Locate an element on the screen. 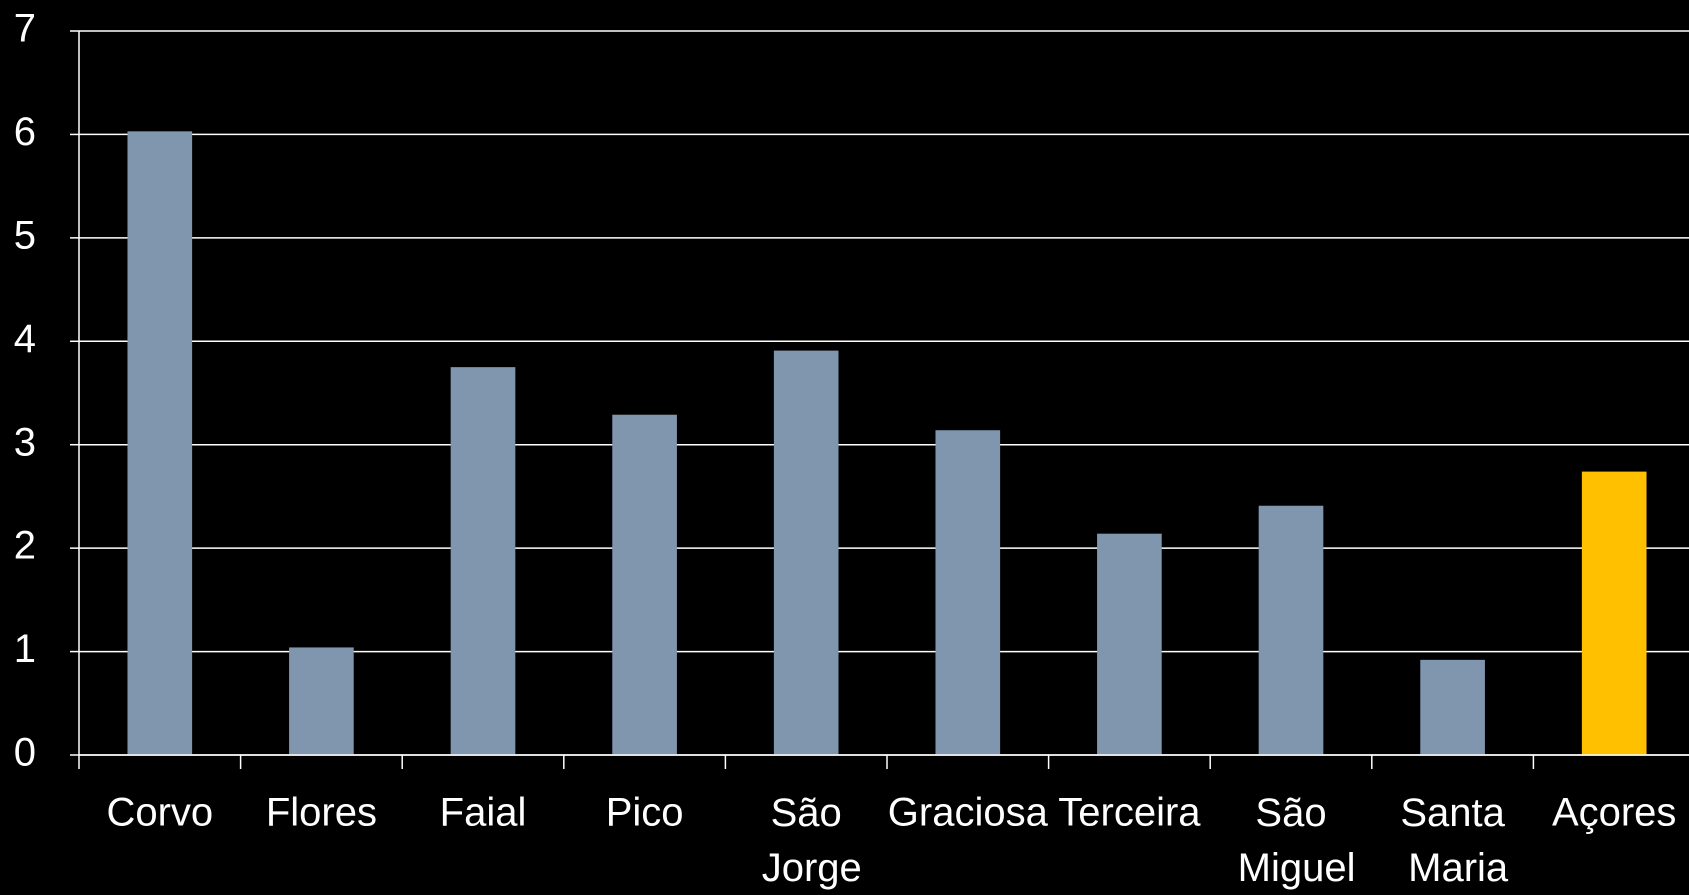 The height and width of the screenshot is (895, 1689). y-tick-label: 1 is located at coordinates (25, 649).